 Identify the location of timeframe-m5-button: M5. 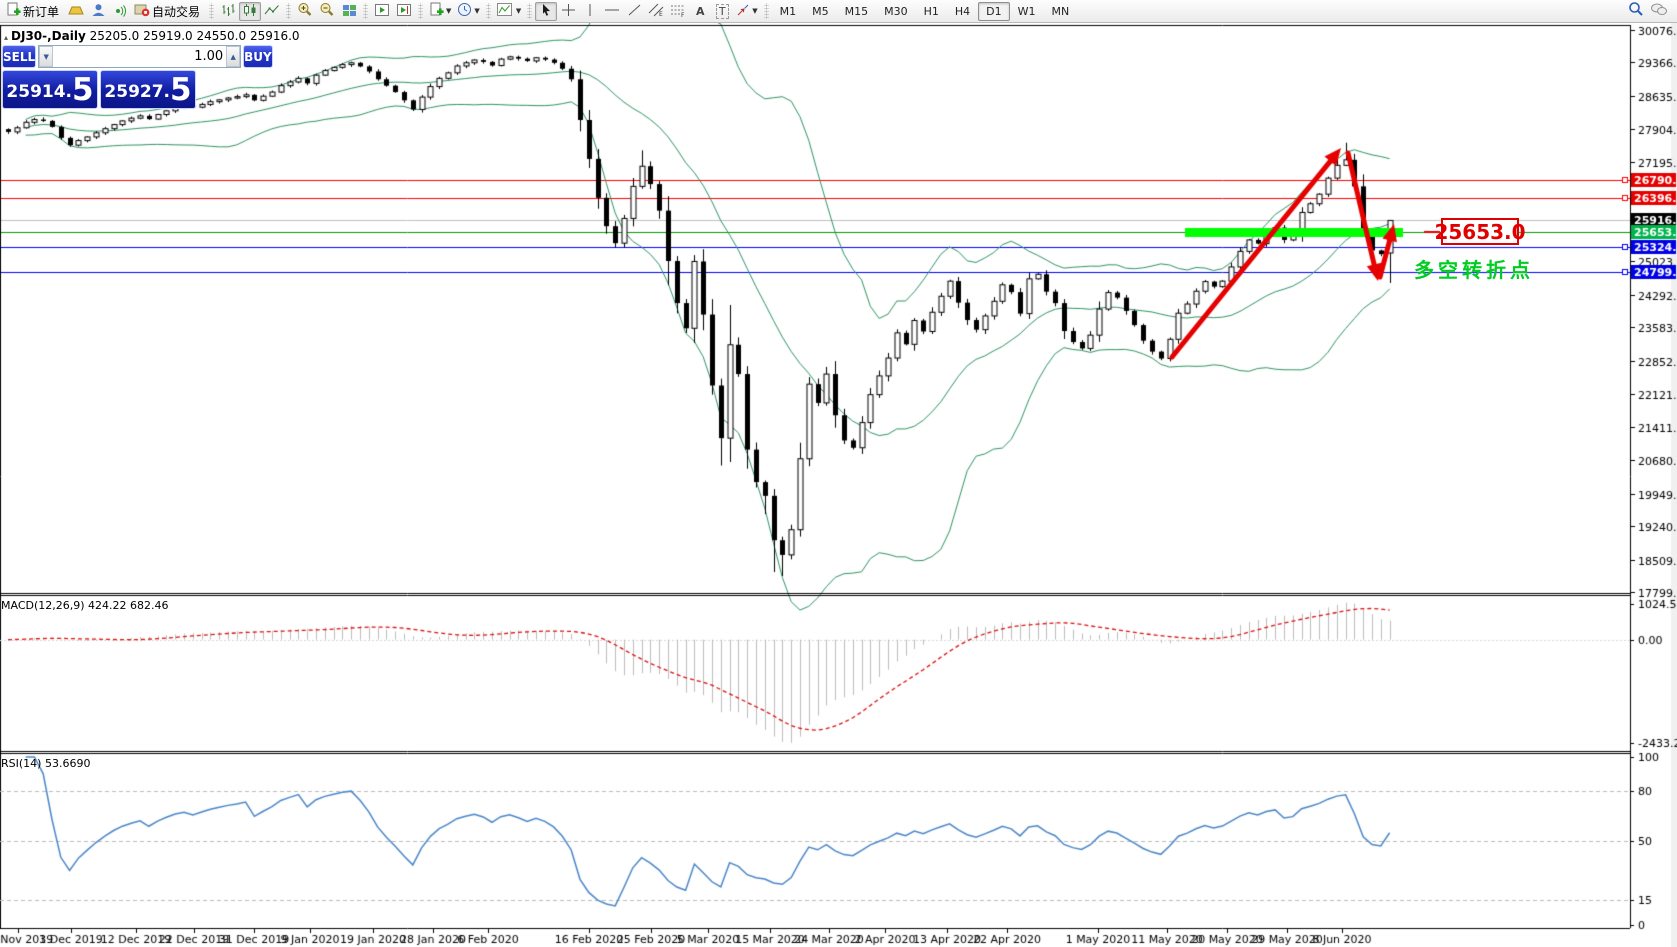
(820, 11).